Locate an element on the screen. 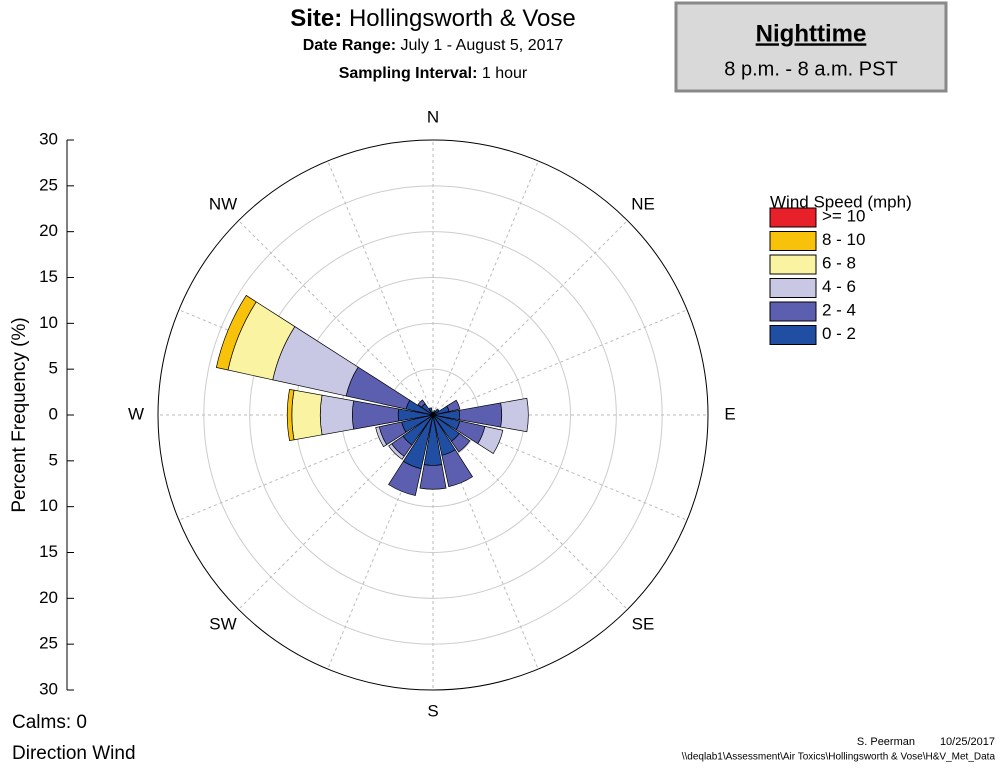 The image size is (1000, 774). direction-note: Direction Wind is located at coordinates (74, 753).